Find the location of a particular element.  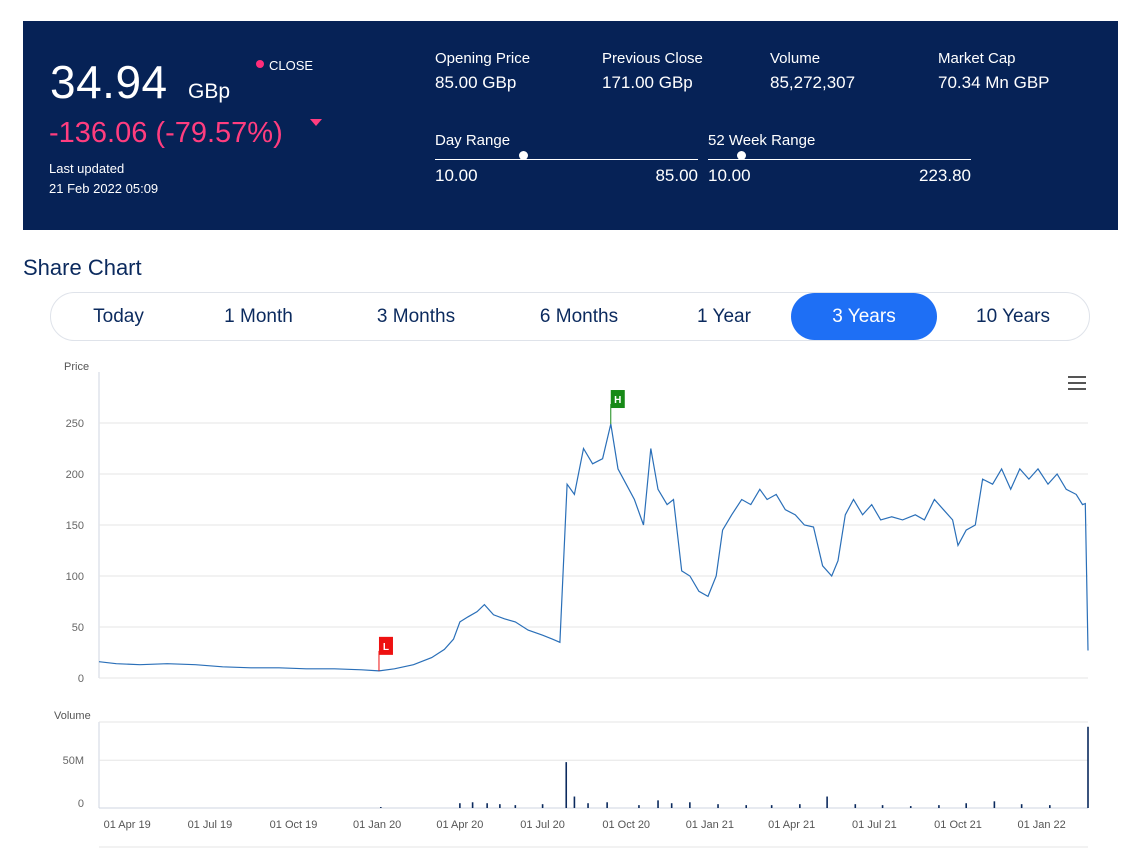

tab-1-month: 1 Month is located at coordinates (258, 316).